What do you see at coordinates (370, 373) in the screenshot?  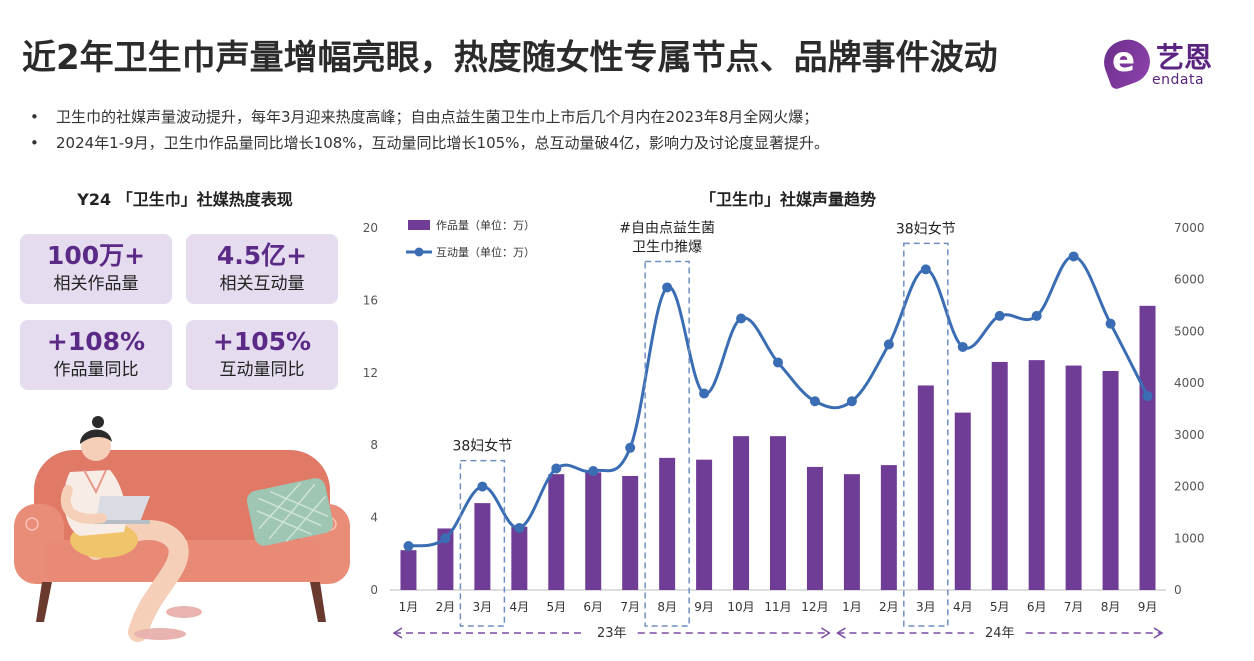 I see `left-tick-label: 12` at bounding box center [370, 373].